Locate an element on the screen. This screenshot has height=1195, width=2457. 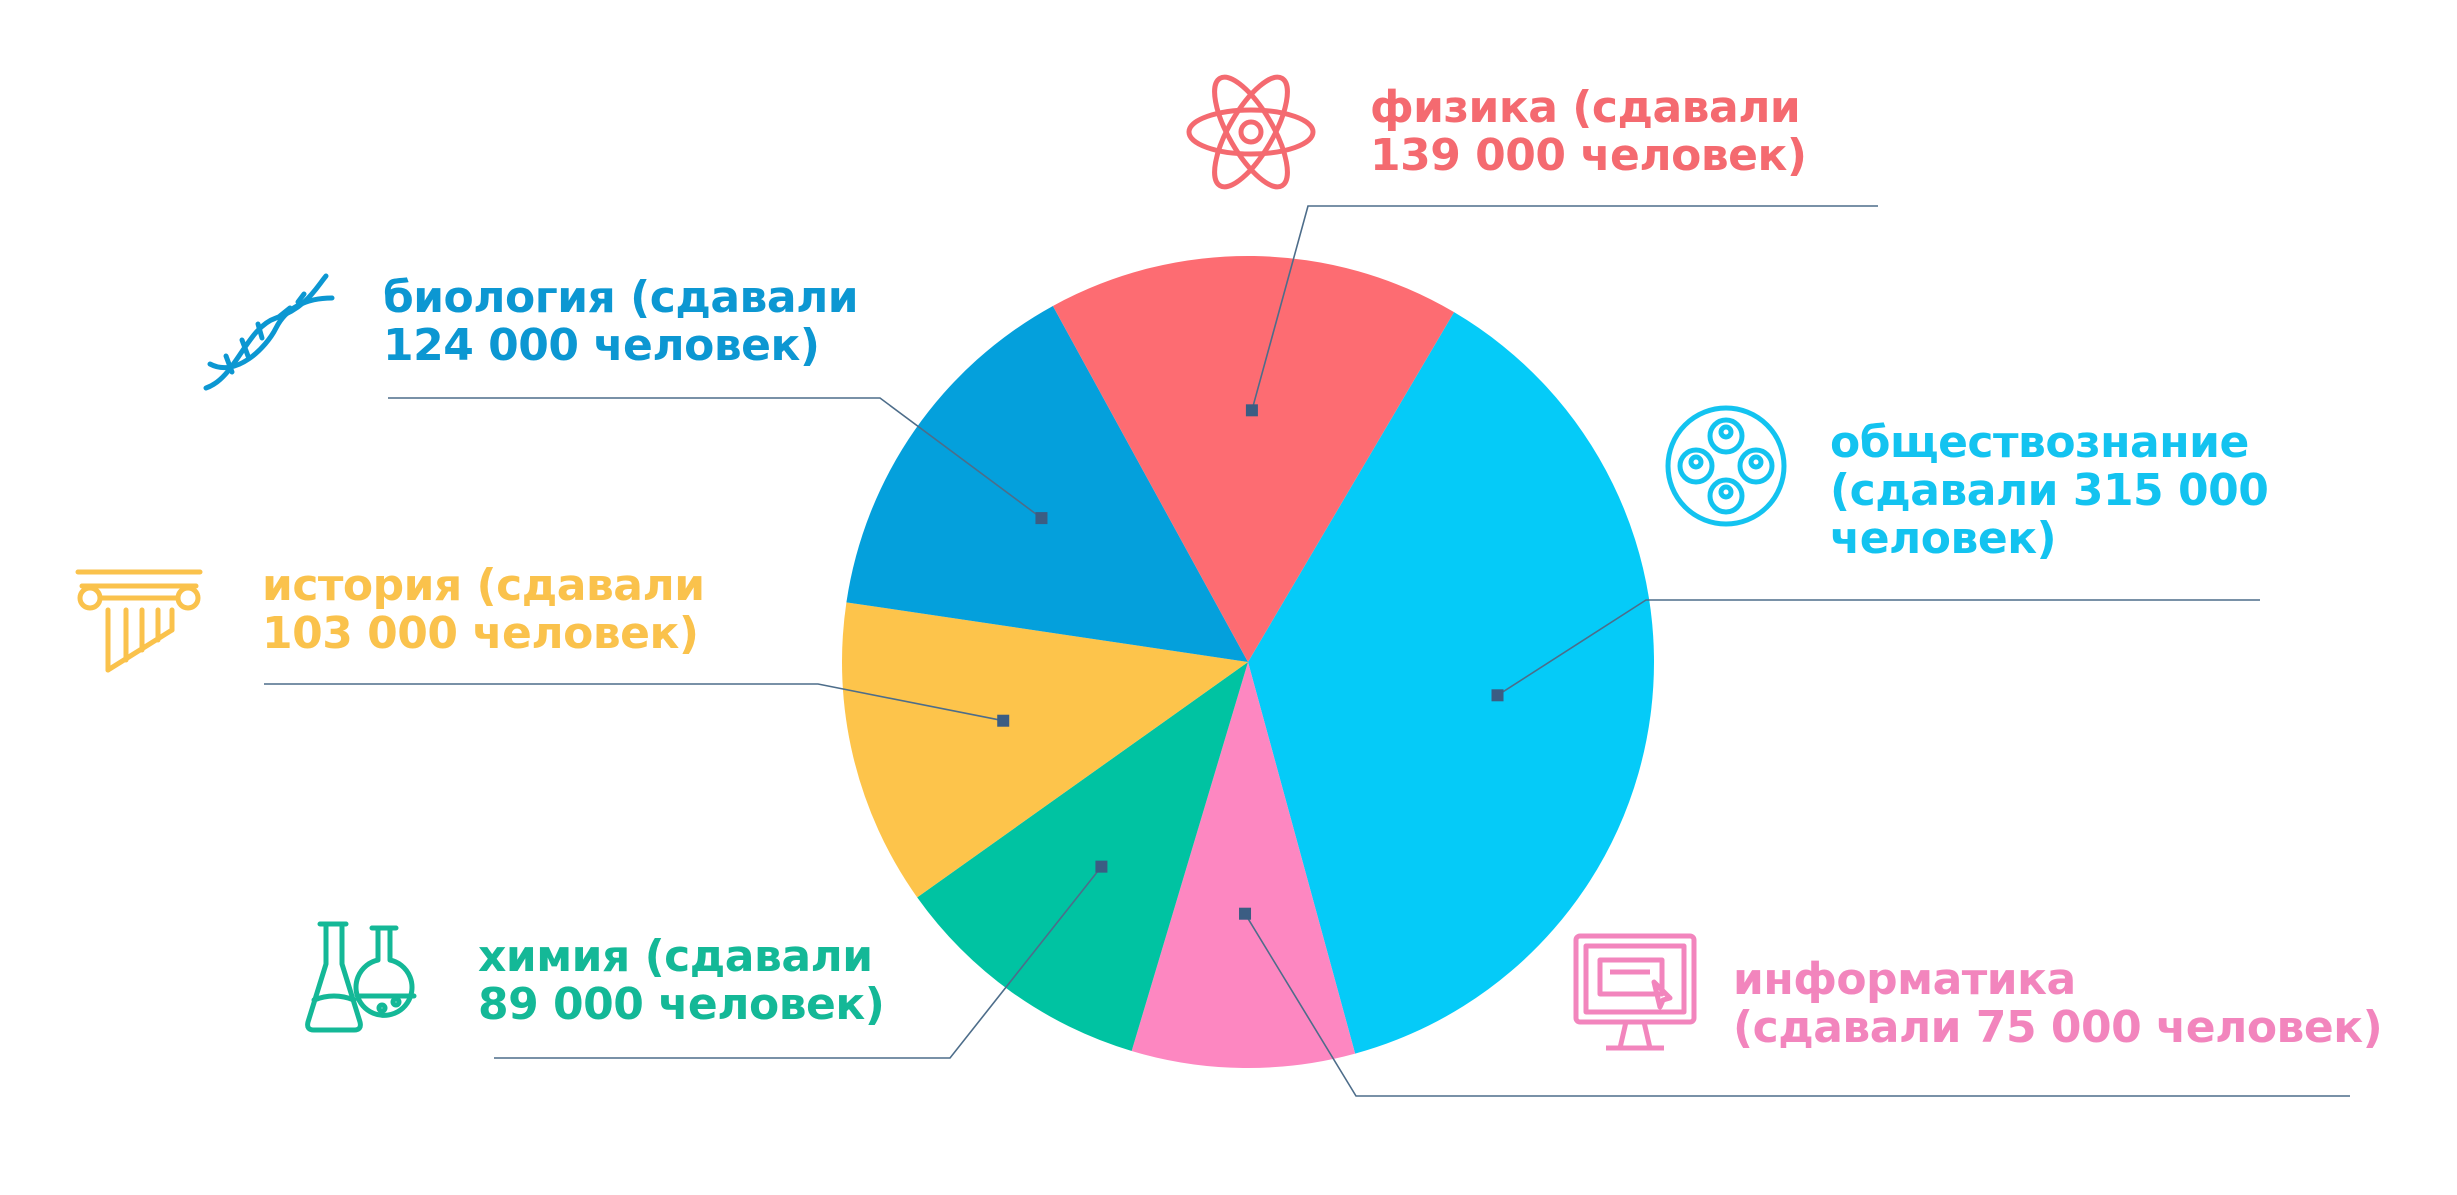
leader-line-phys is located at coordinates (1564, 308).